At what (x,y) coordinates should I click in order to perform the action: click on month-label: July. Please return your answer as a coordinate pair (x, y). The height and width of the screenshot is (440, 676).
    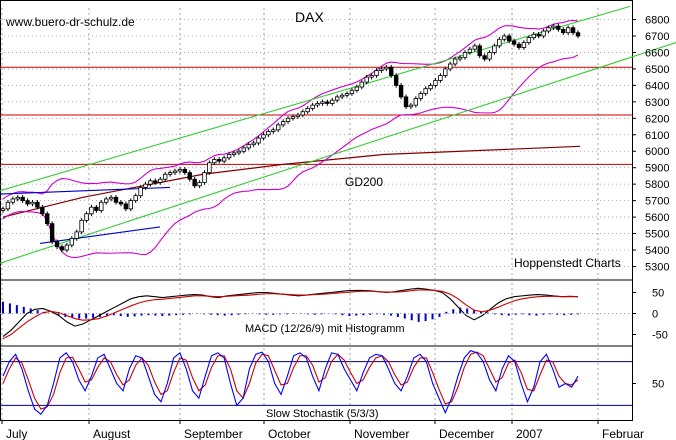
    Looking at the image, I should click on (16, 433).